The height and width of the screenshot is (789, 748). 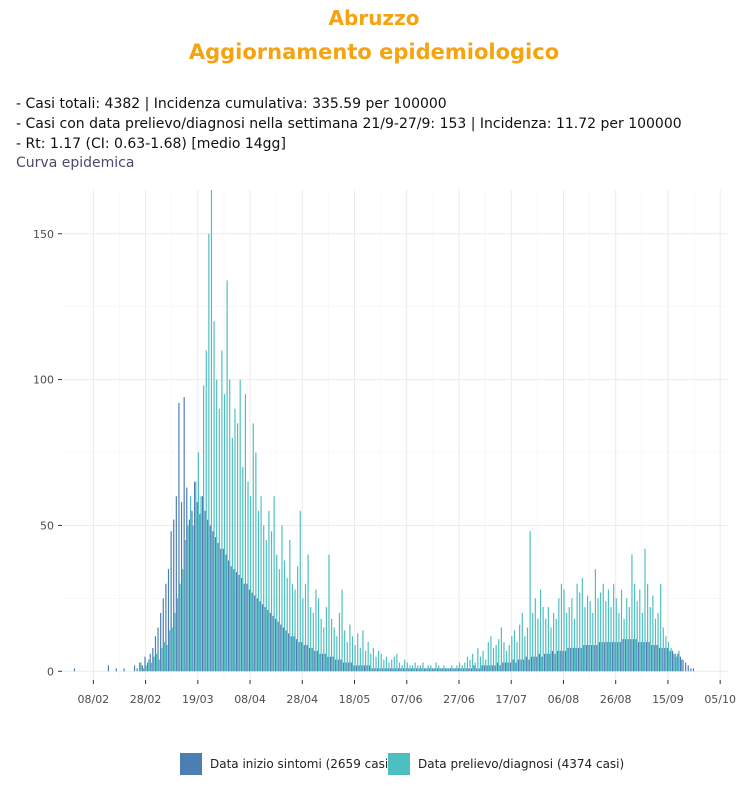 What do you see at coordinates (146, 699) in the screenshot?
I see `x-tick-label: 28/02` at bounding box center [146, 699].